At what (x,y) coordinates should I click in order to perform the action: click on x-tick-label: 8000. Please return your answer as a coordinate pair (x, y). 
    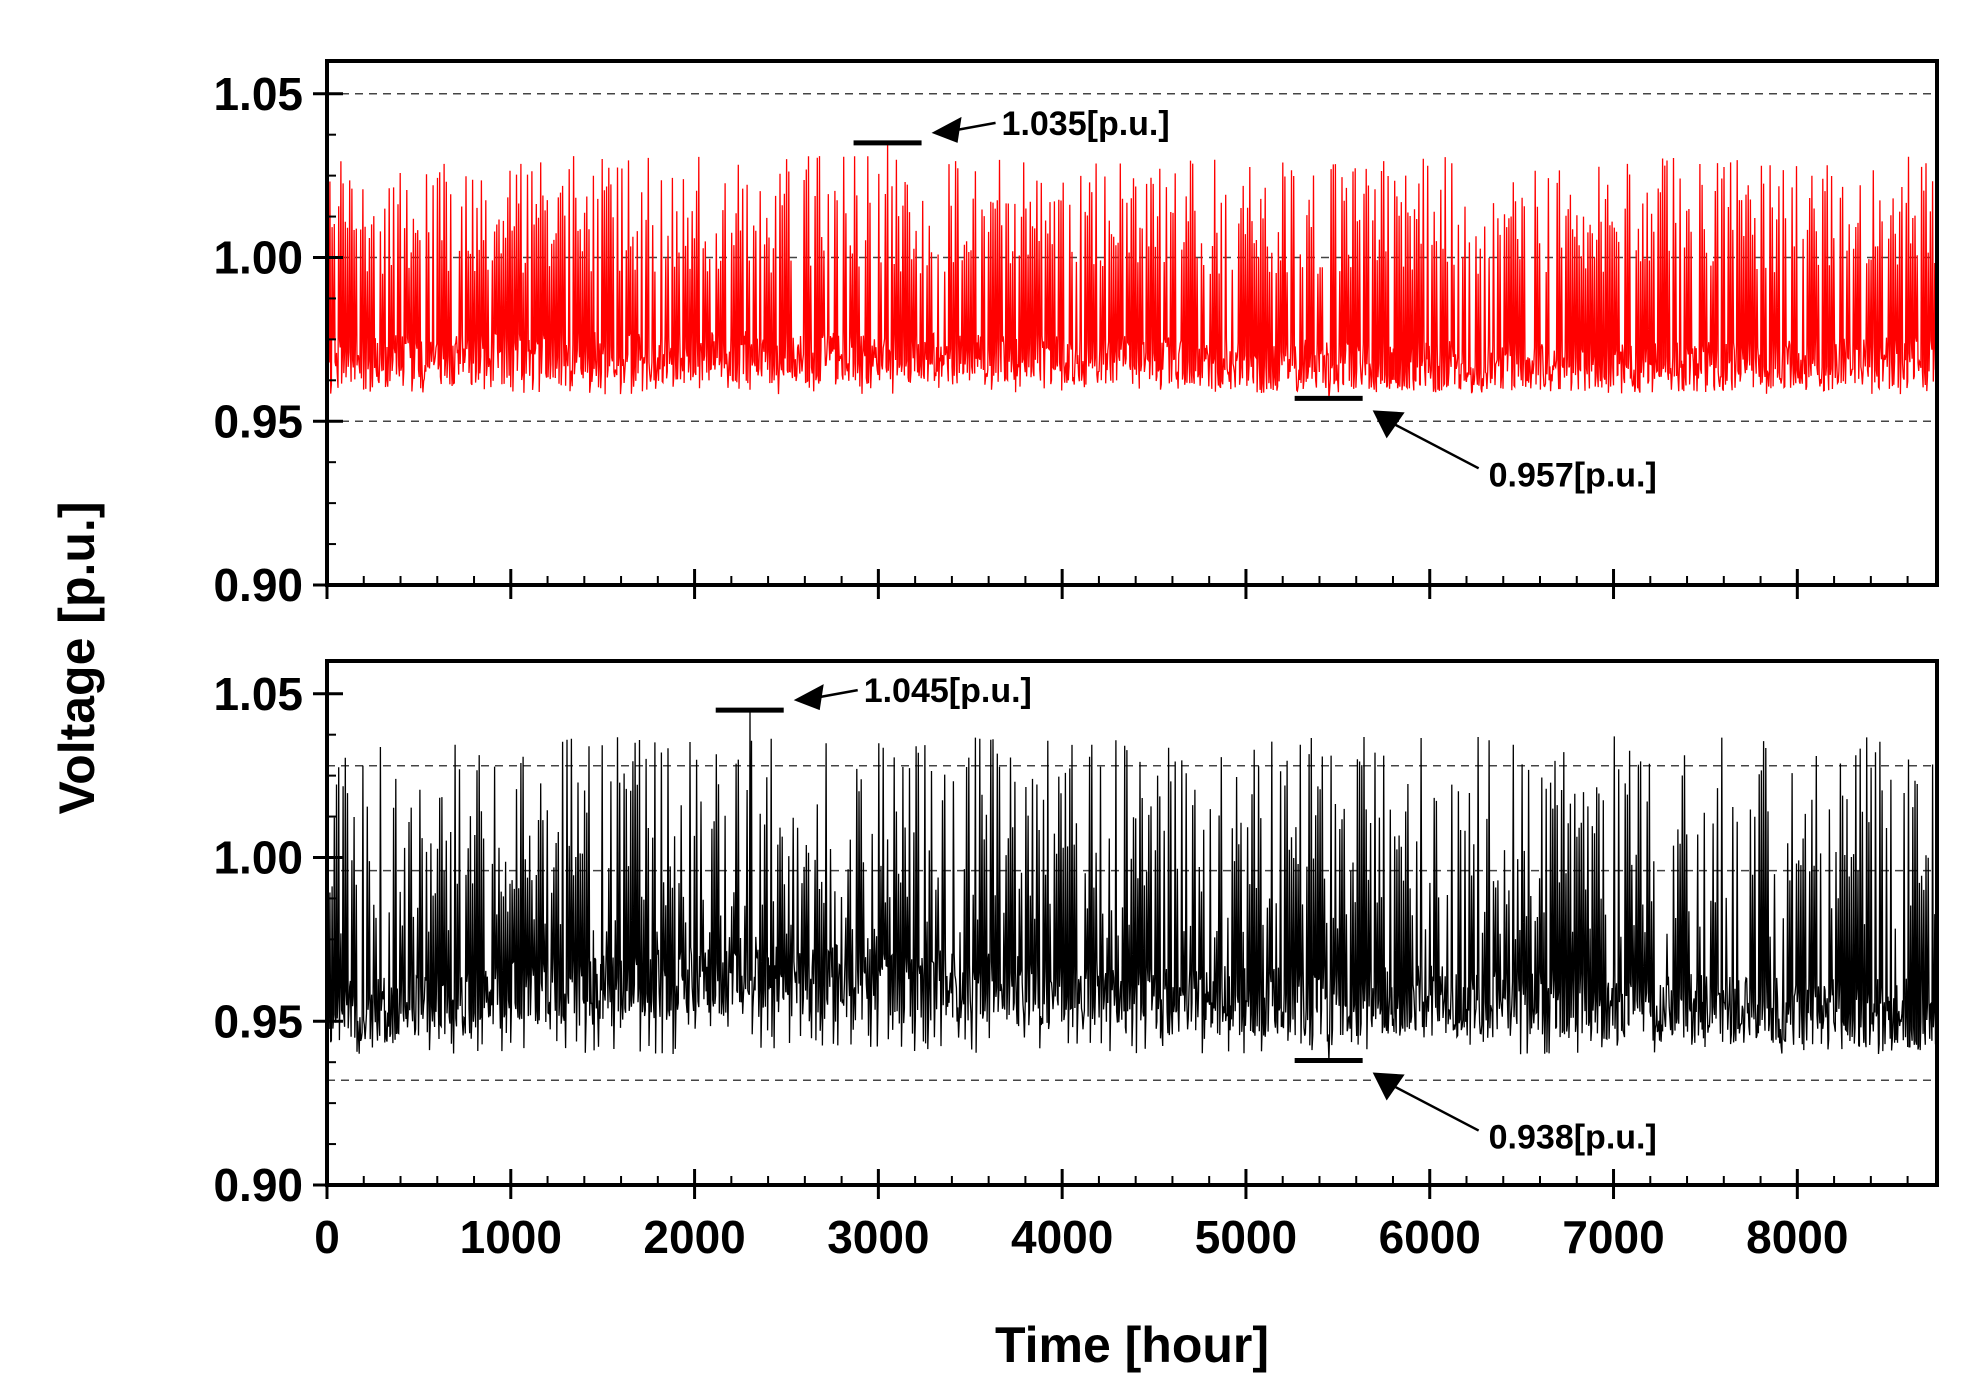
    Looking at the image, I should click on (1797, 1237).